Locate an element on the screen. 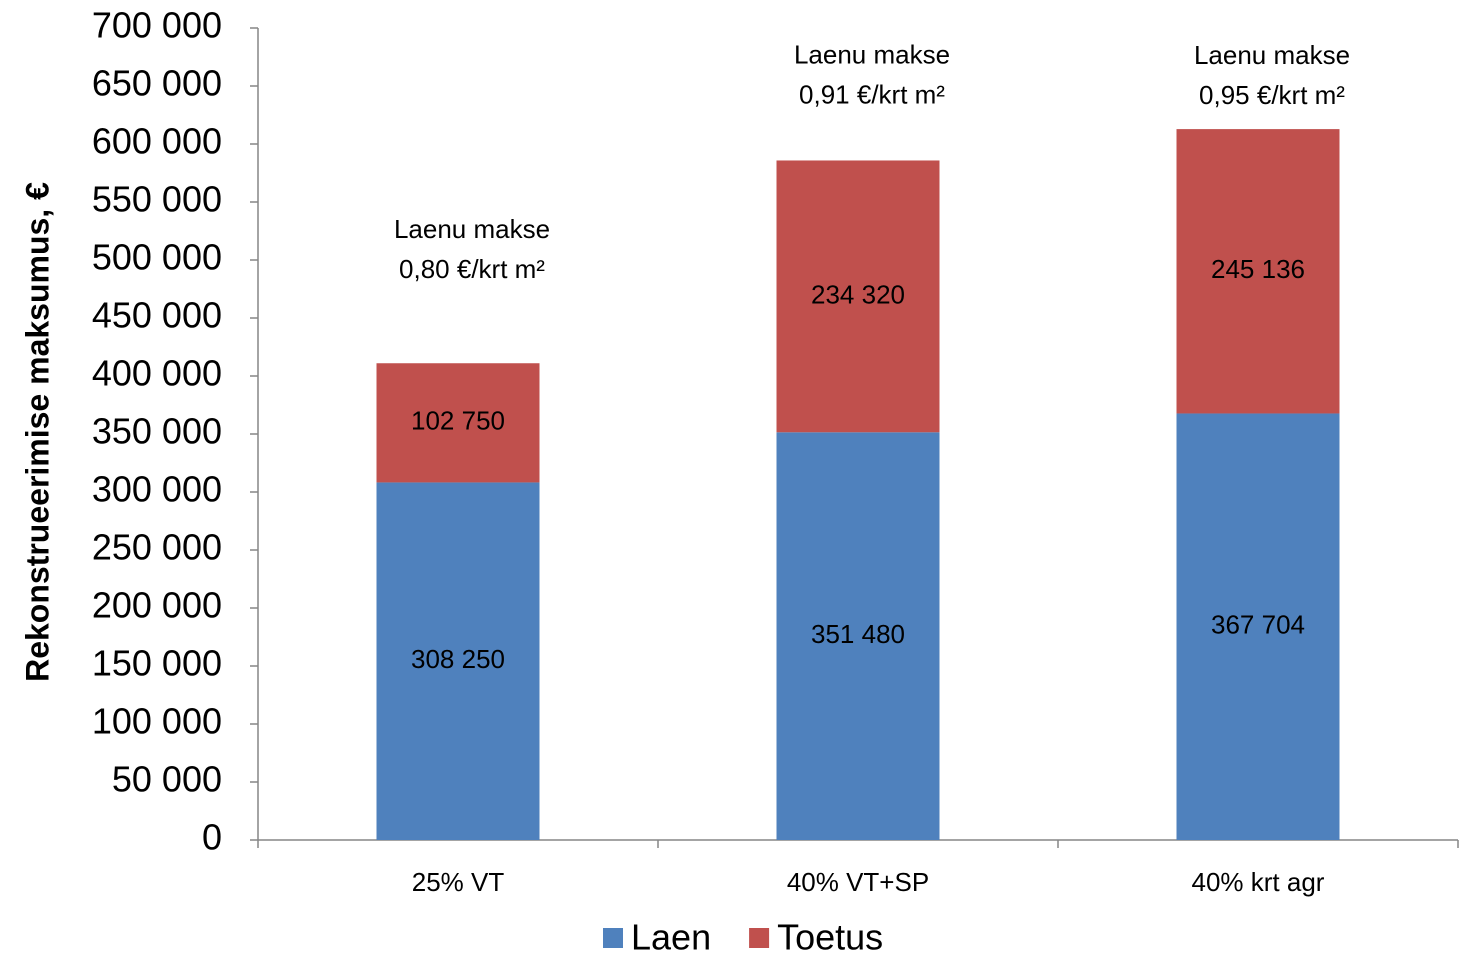 The width and height of the screenshot is (1462, 955). y-tick-label: 200 000 is located at coordinates (157, 605).